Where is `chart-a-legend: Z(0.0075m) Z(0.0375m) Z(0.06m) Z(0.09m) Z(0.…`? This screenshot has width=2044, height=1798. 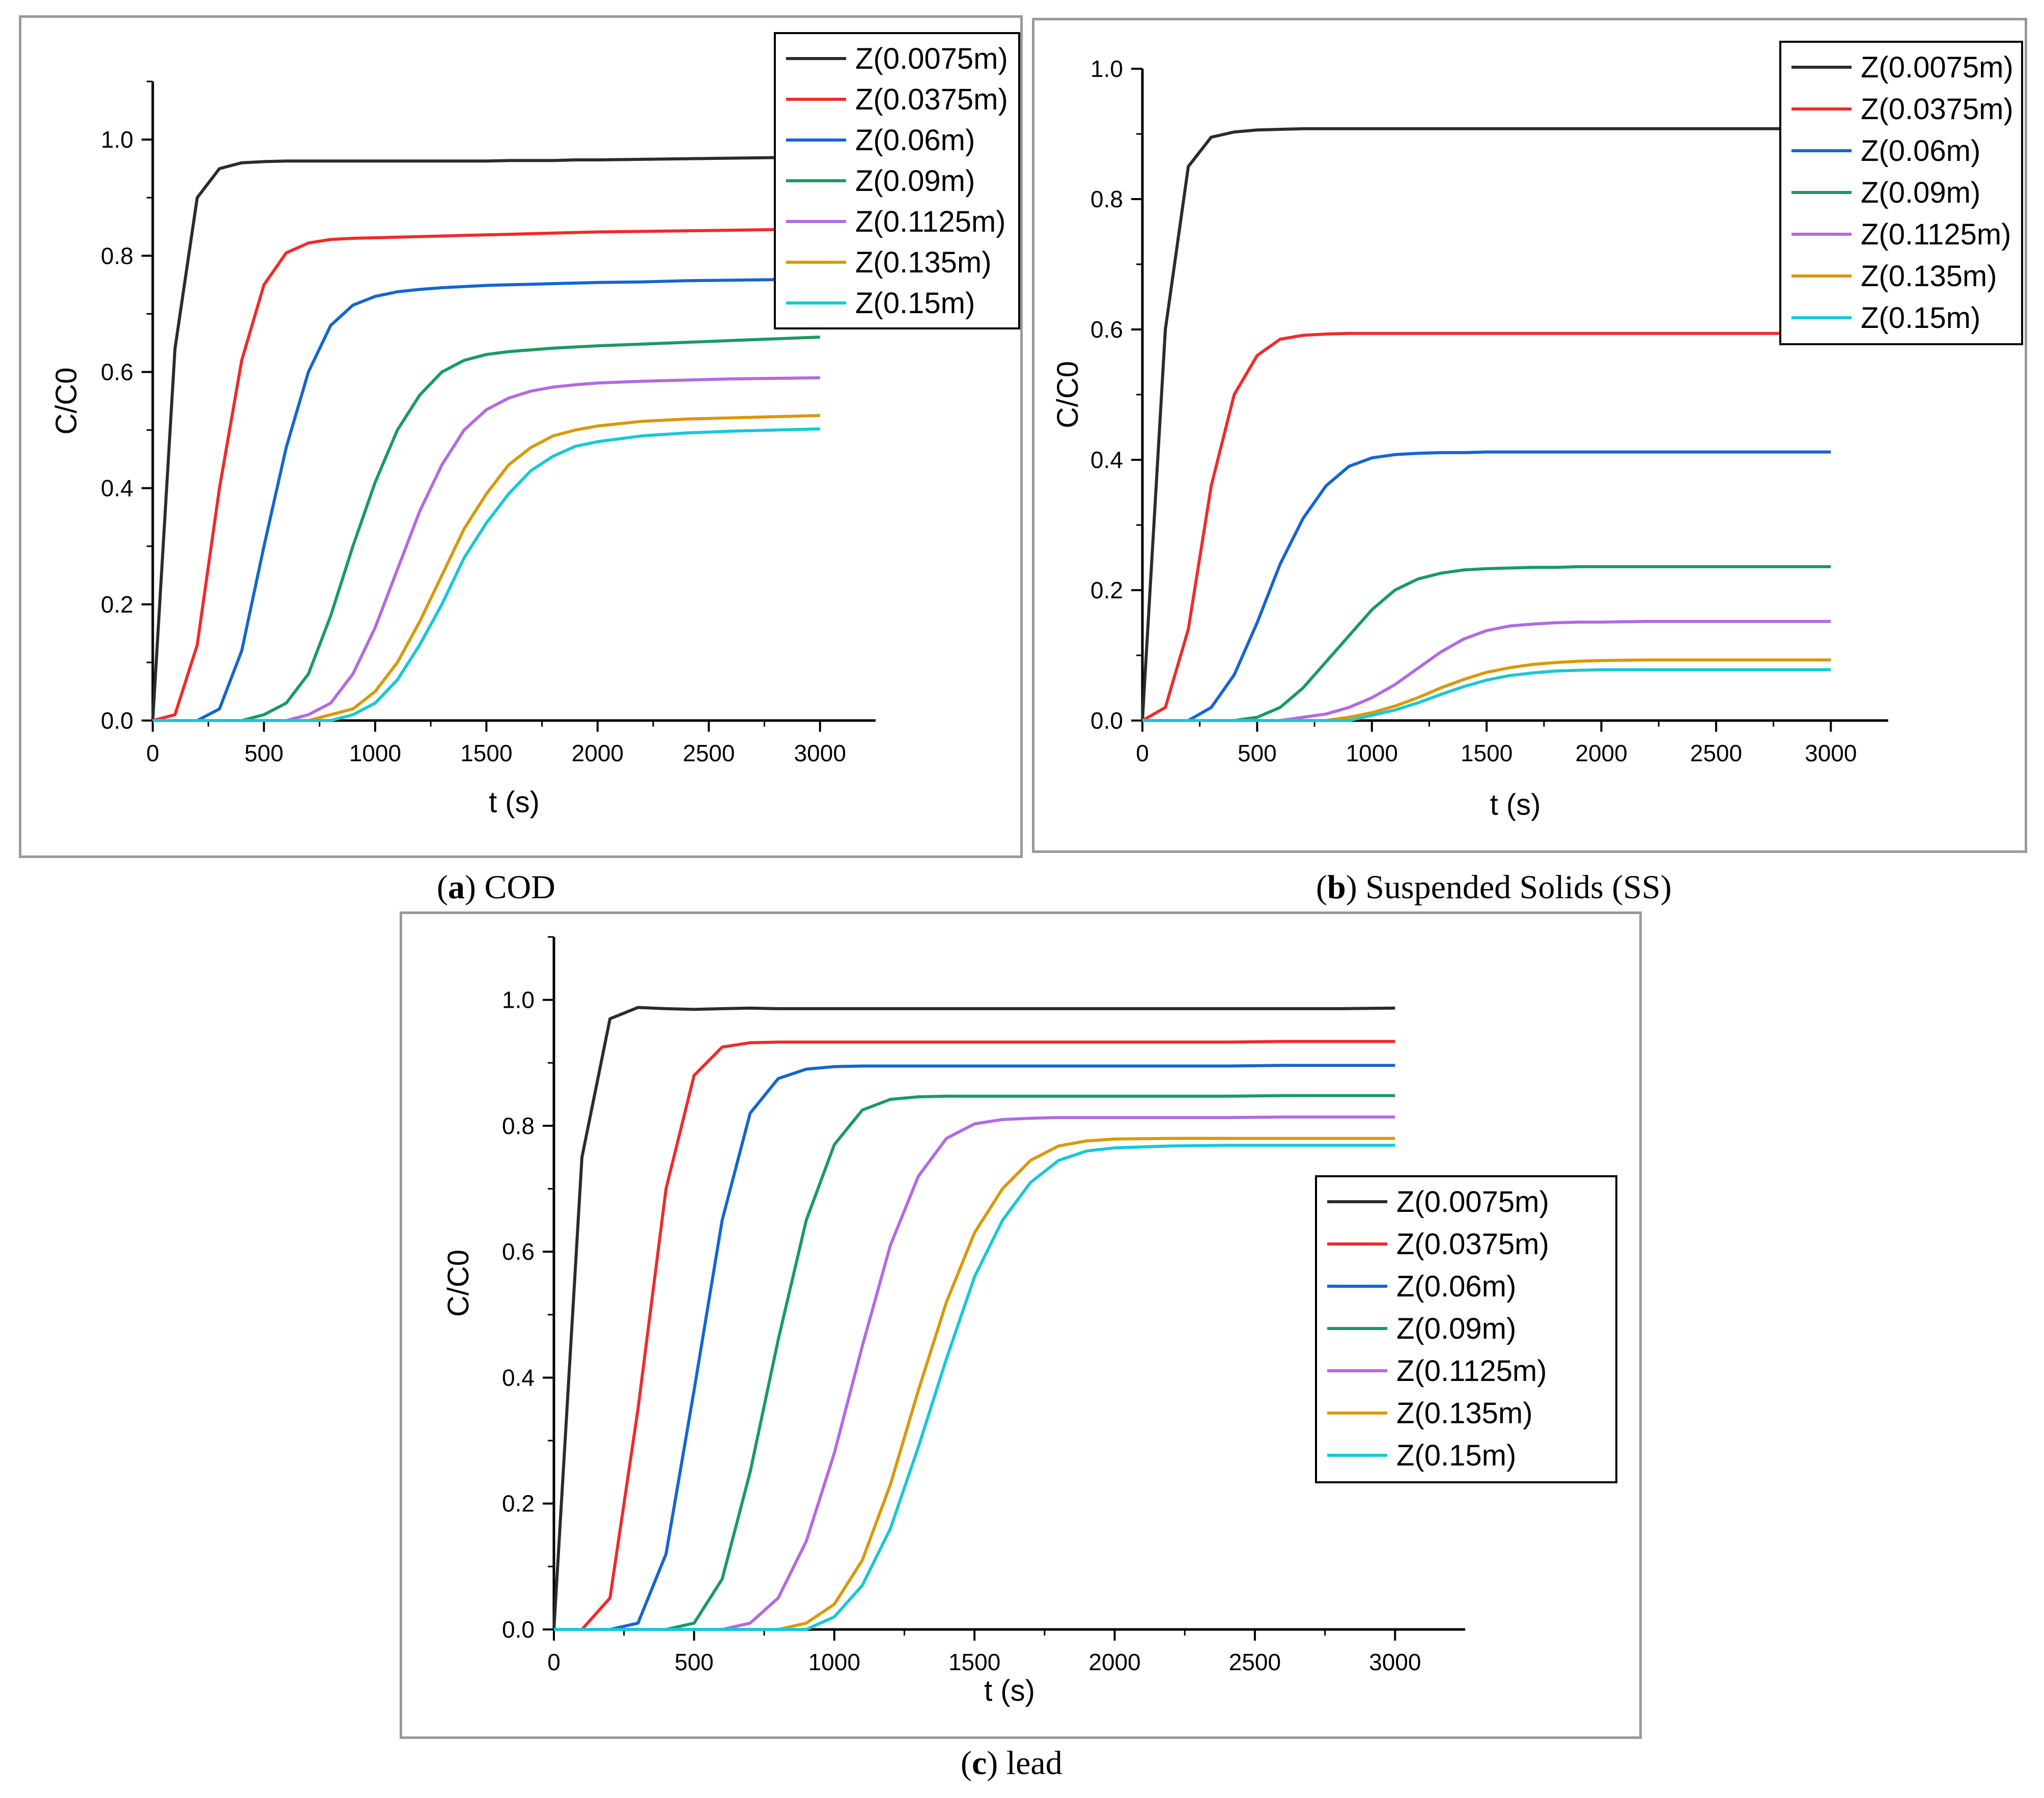 chart-a-legend: Z(0.0075m) Z(0.0375m) Z(0.06m) Z(0.09m) Z(0.… is located at coordinates (897, 180).